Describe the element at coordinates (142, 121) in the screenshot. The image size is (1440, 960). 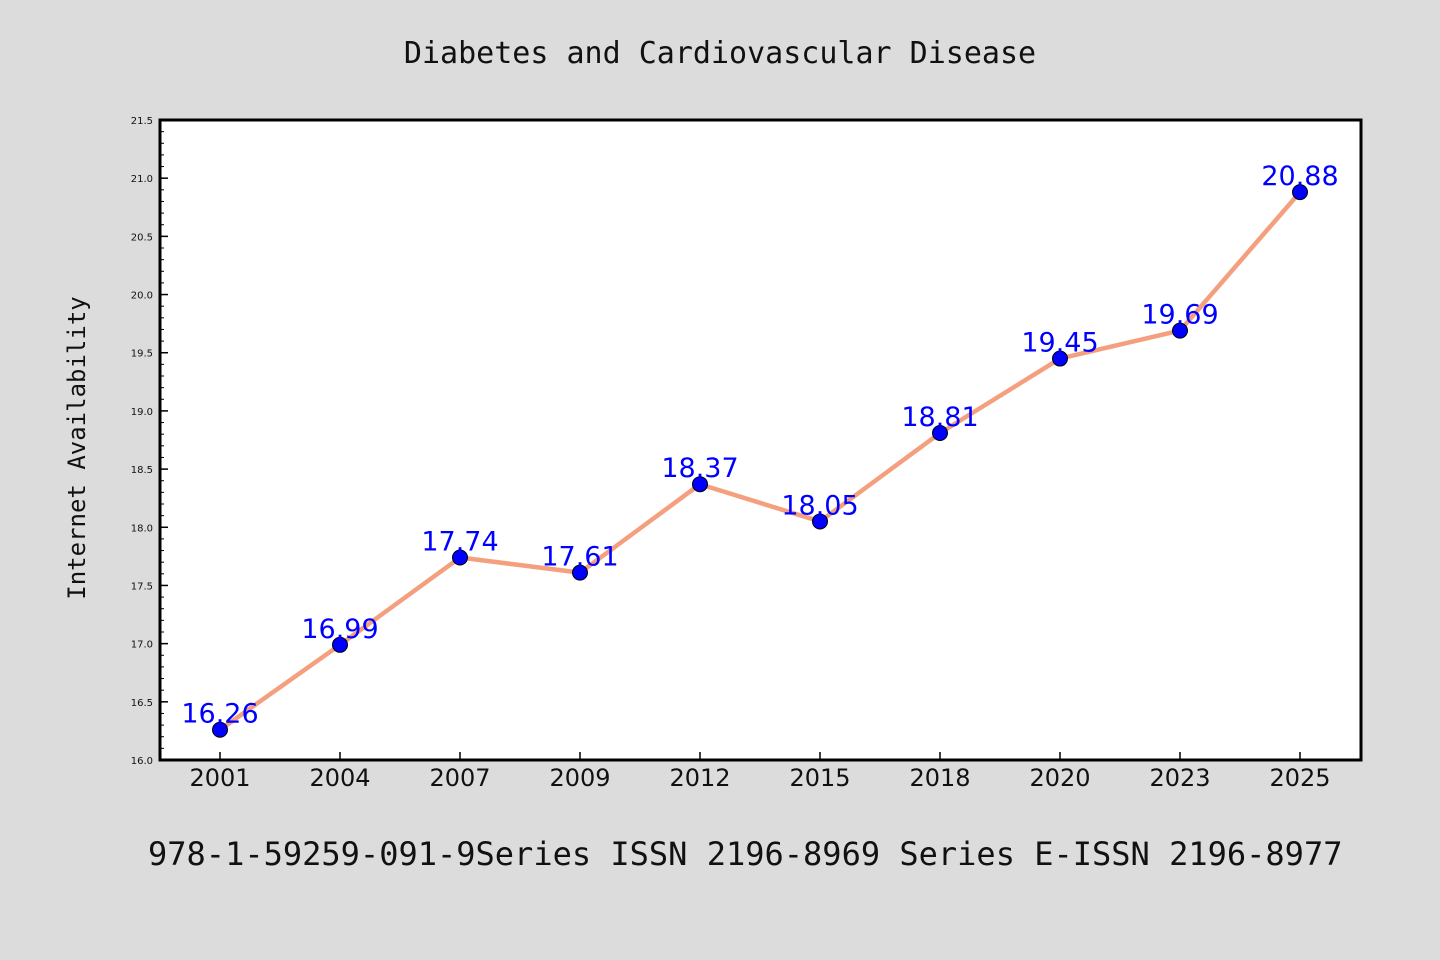
I see `y-tick-label: 21.5` at that location.